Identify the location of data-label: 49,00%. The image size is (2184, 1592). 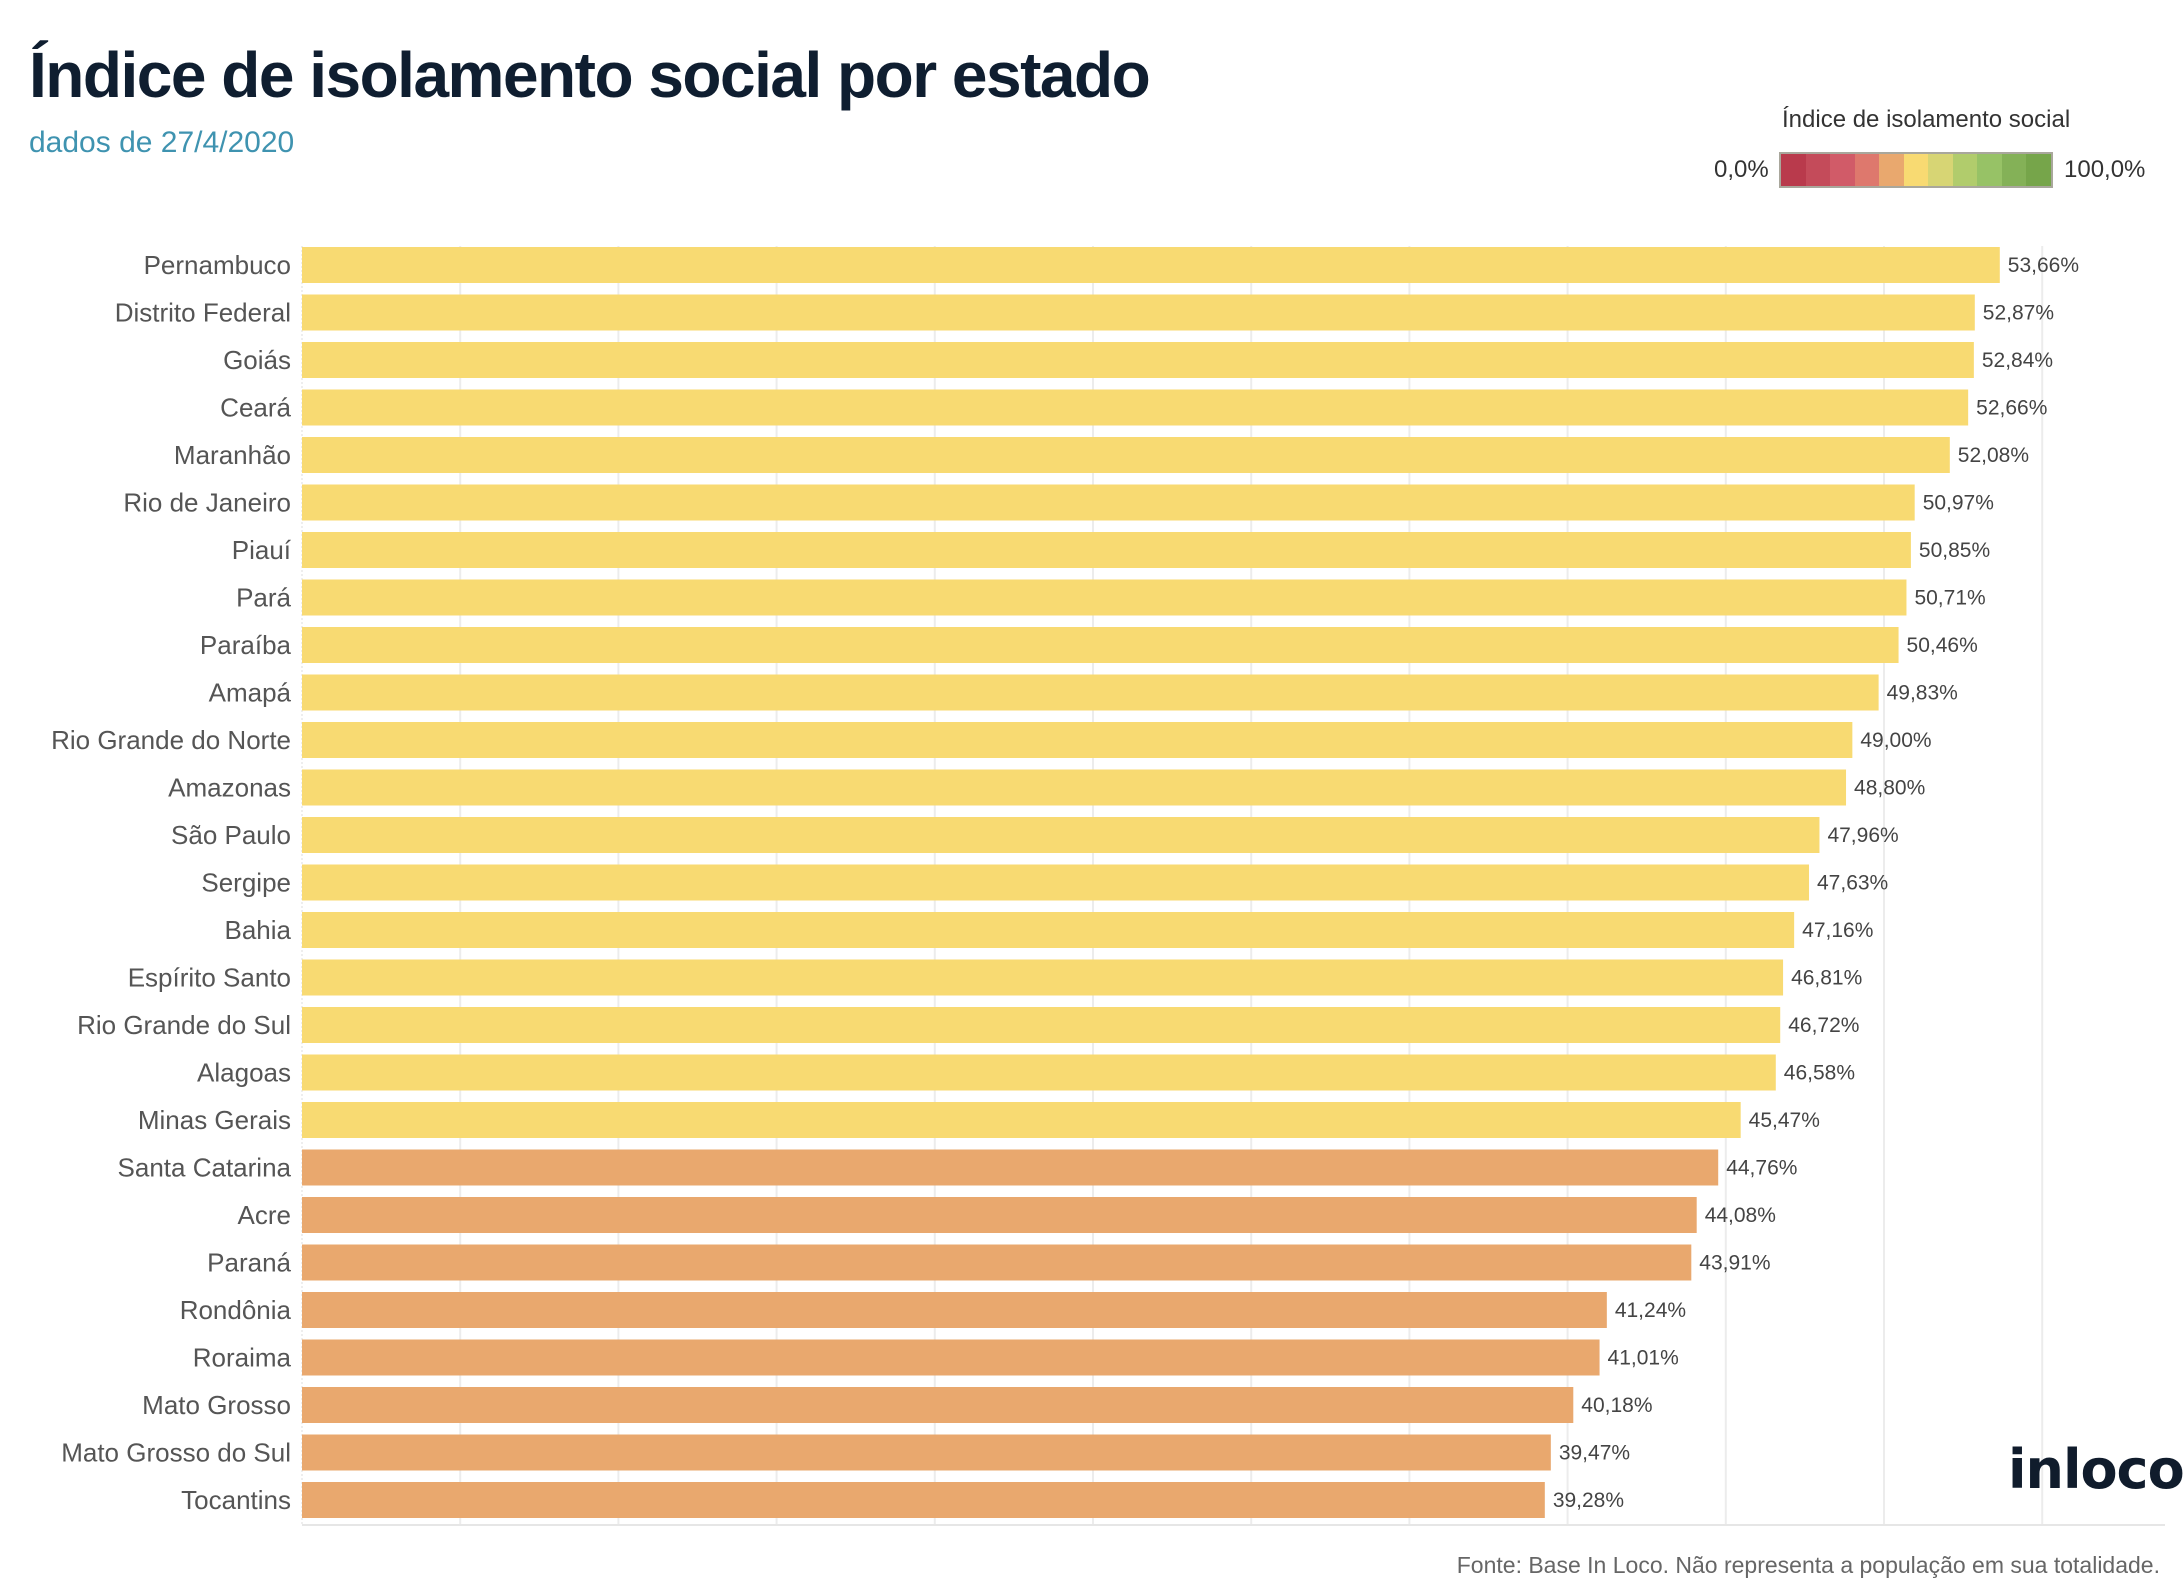
(1895, 740).